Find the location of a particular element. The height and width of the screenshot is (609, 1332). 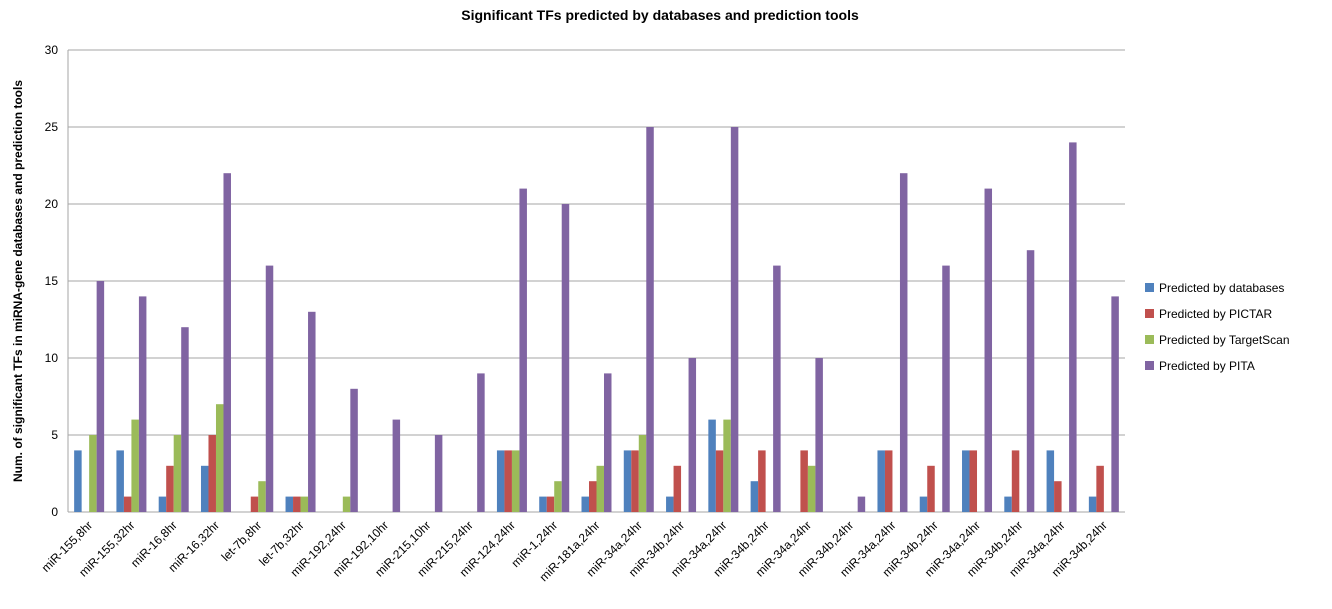

y-tick-label: 30 is located at coordinates (52, 50).